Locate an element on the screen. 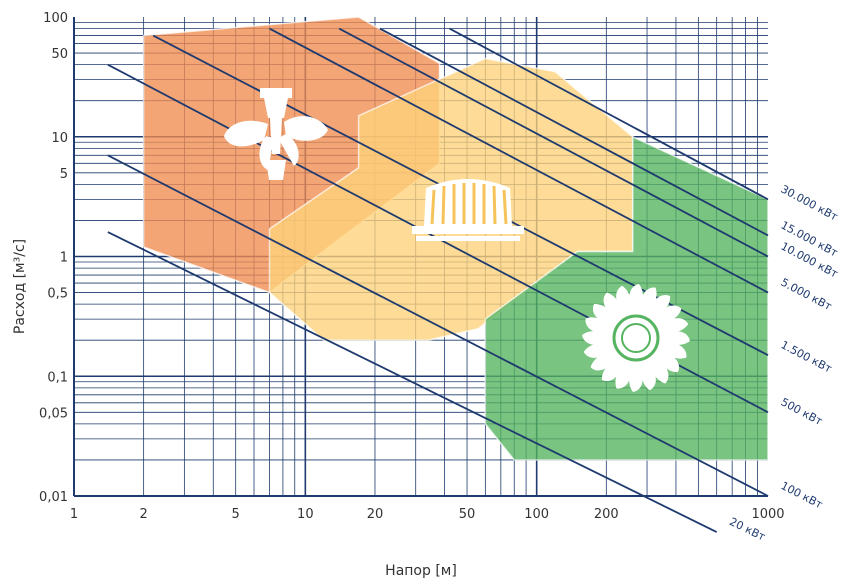  x-tick-label: 100 is located at coordinates (536, 514).